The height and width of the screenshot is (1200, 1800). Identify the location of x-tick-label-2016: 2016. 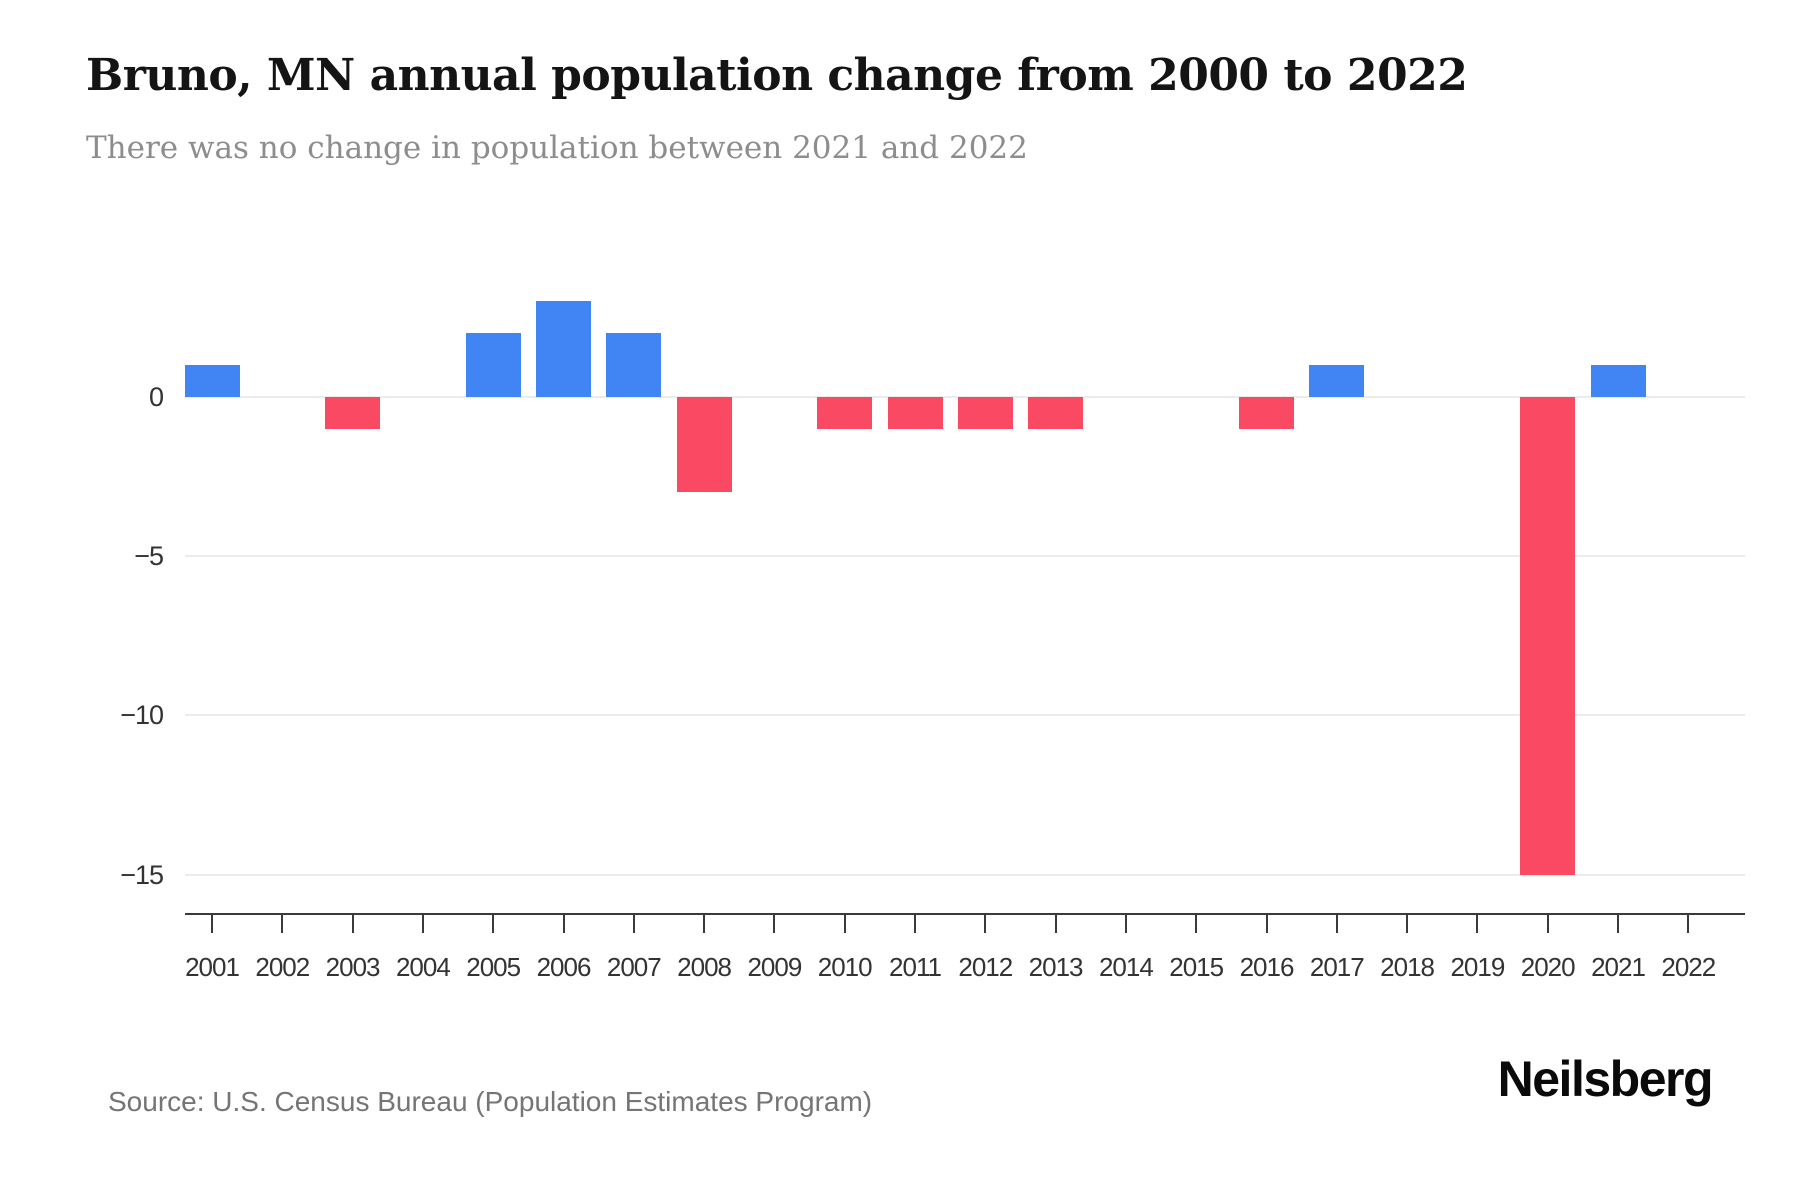
(1267, 967).